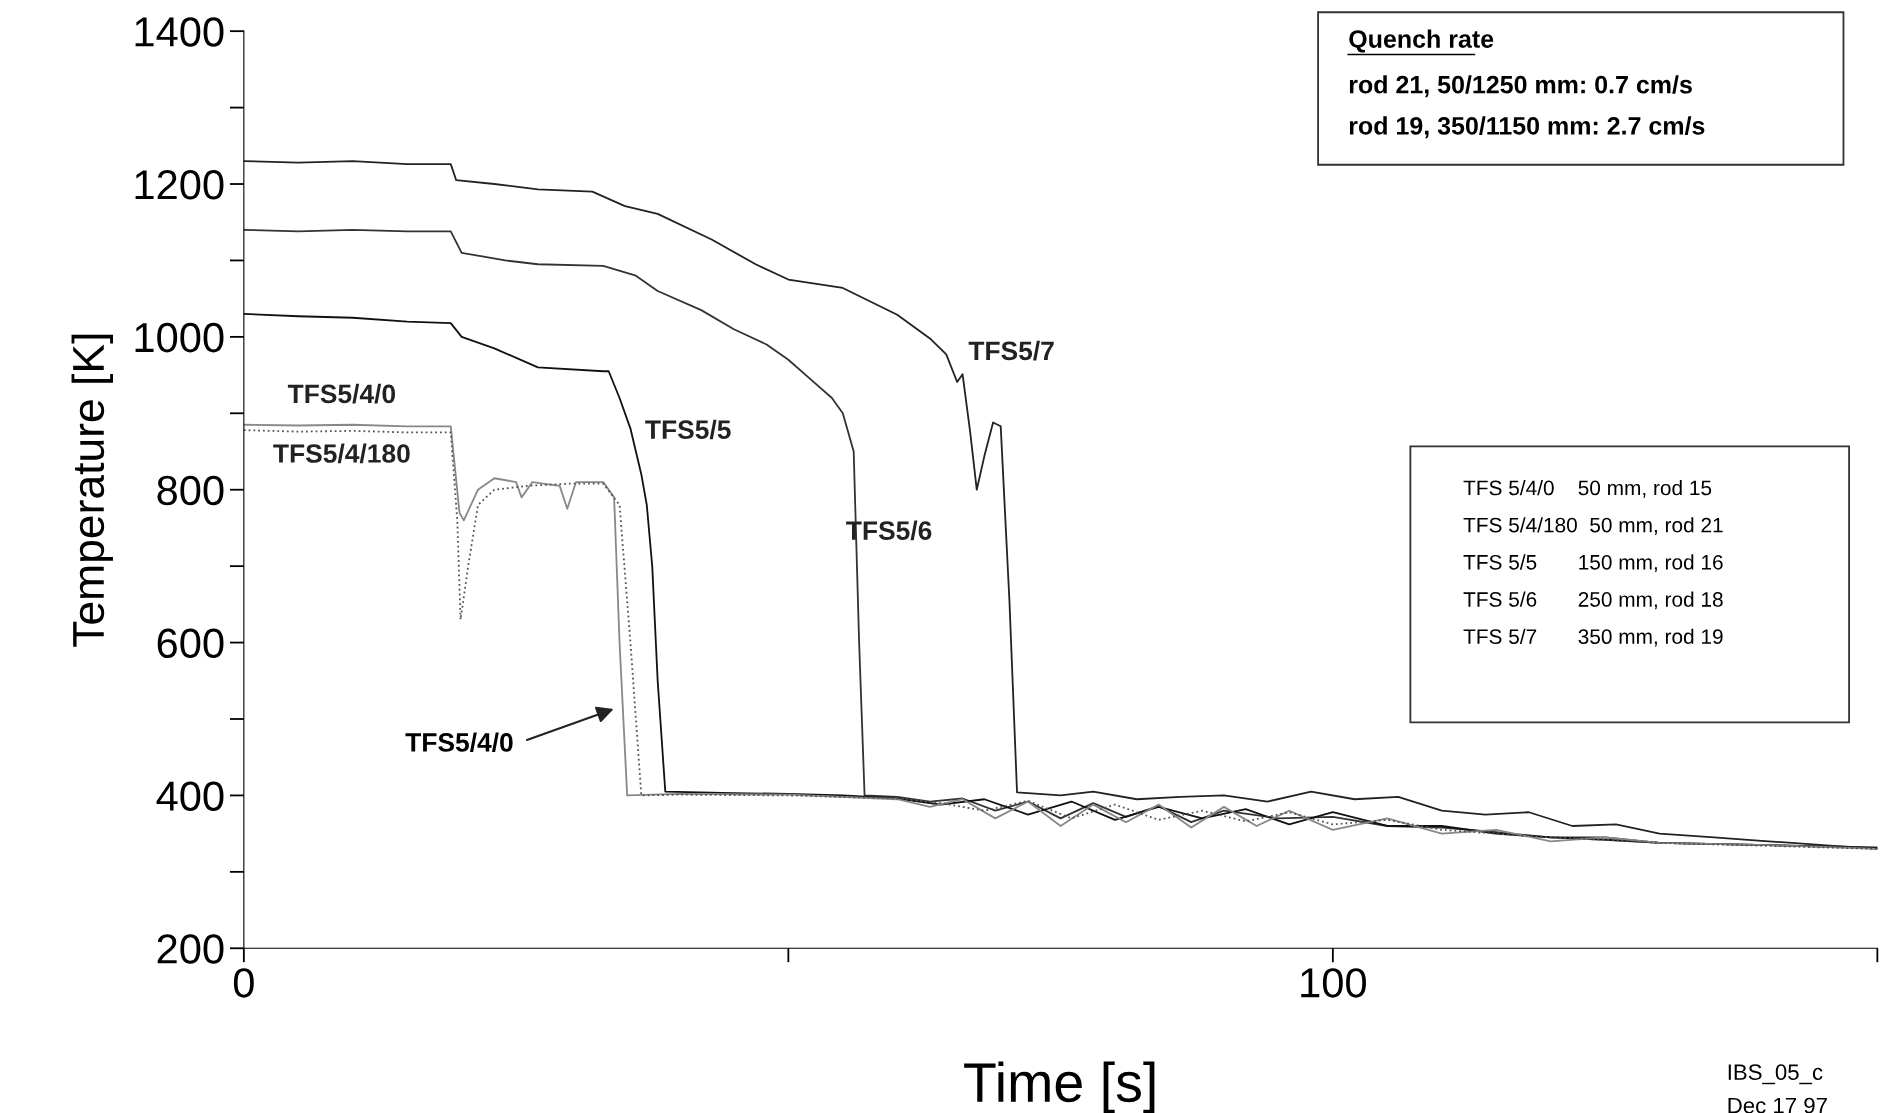 This screenshot has width=1883, height=1113. What do you see at coordinates (190, 796) in the screenshot?
I see `y-tick-label: 400` at bounding box center [190, 796].